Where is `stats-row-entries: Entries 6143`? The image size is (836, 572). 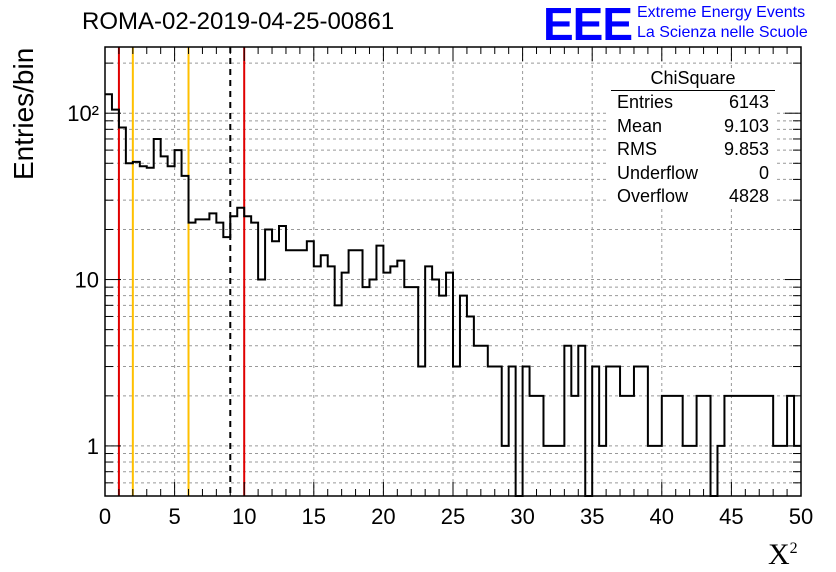 stats-row-entries: Entries 6143 is located at coordinates (693, 103).